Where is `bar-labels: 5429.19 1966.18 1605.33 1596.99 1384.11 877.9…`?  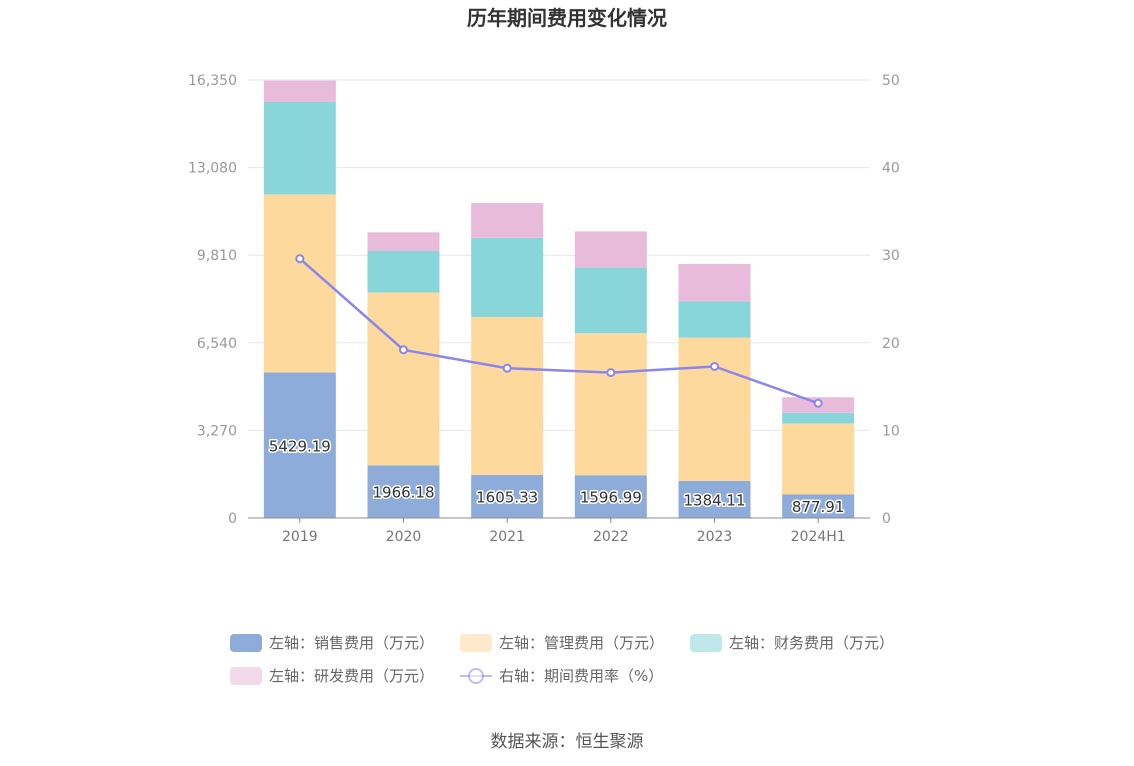
bar-labels: 5429.19 1966.18 1605.33 1596.99 1384.11 877.9… is located at coordinates (556, 477).